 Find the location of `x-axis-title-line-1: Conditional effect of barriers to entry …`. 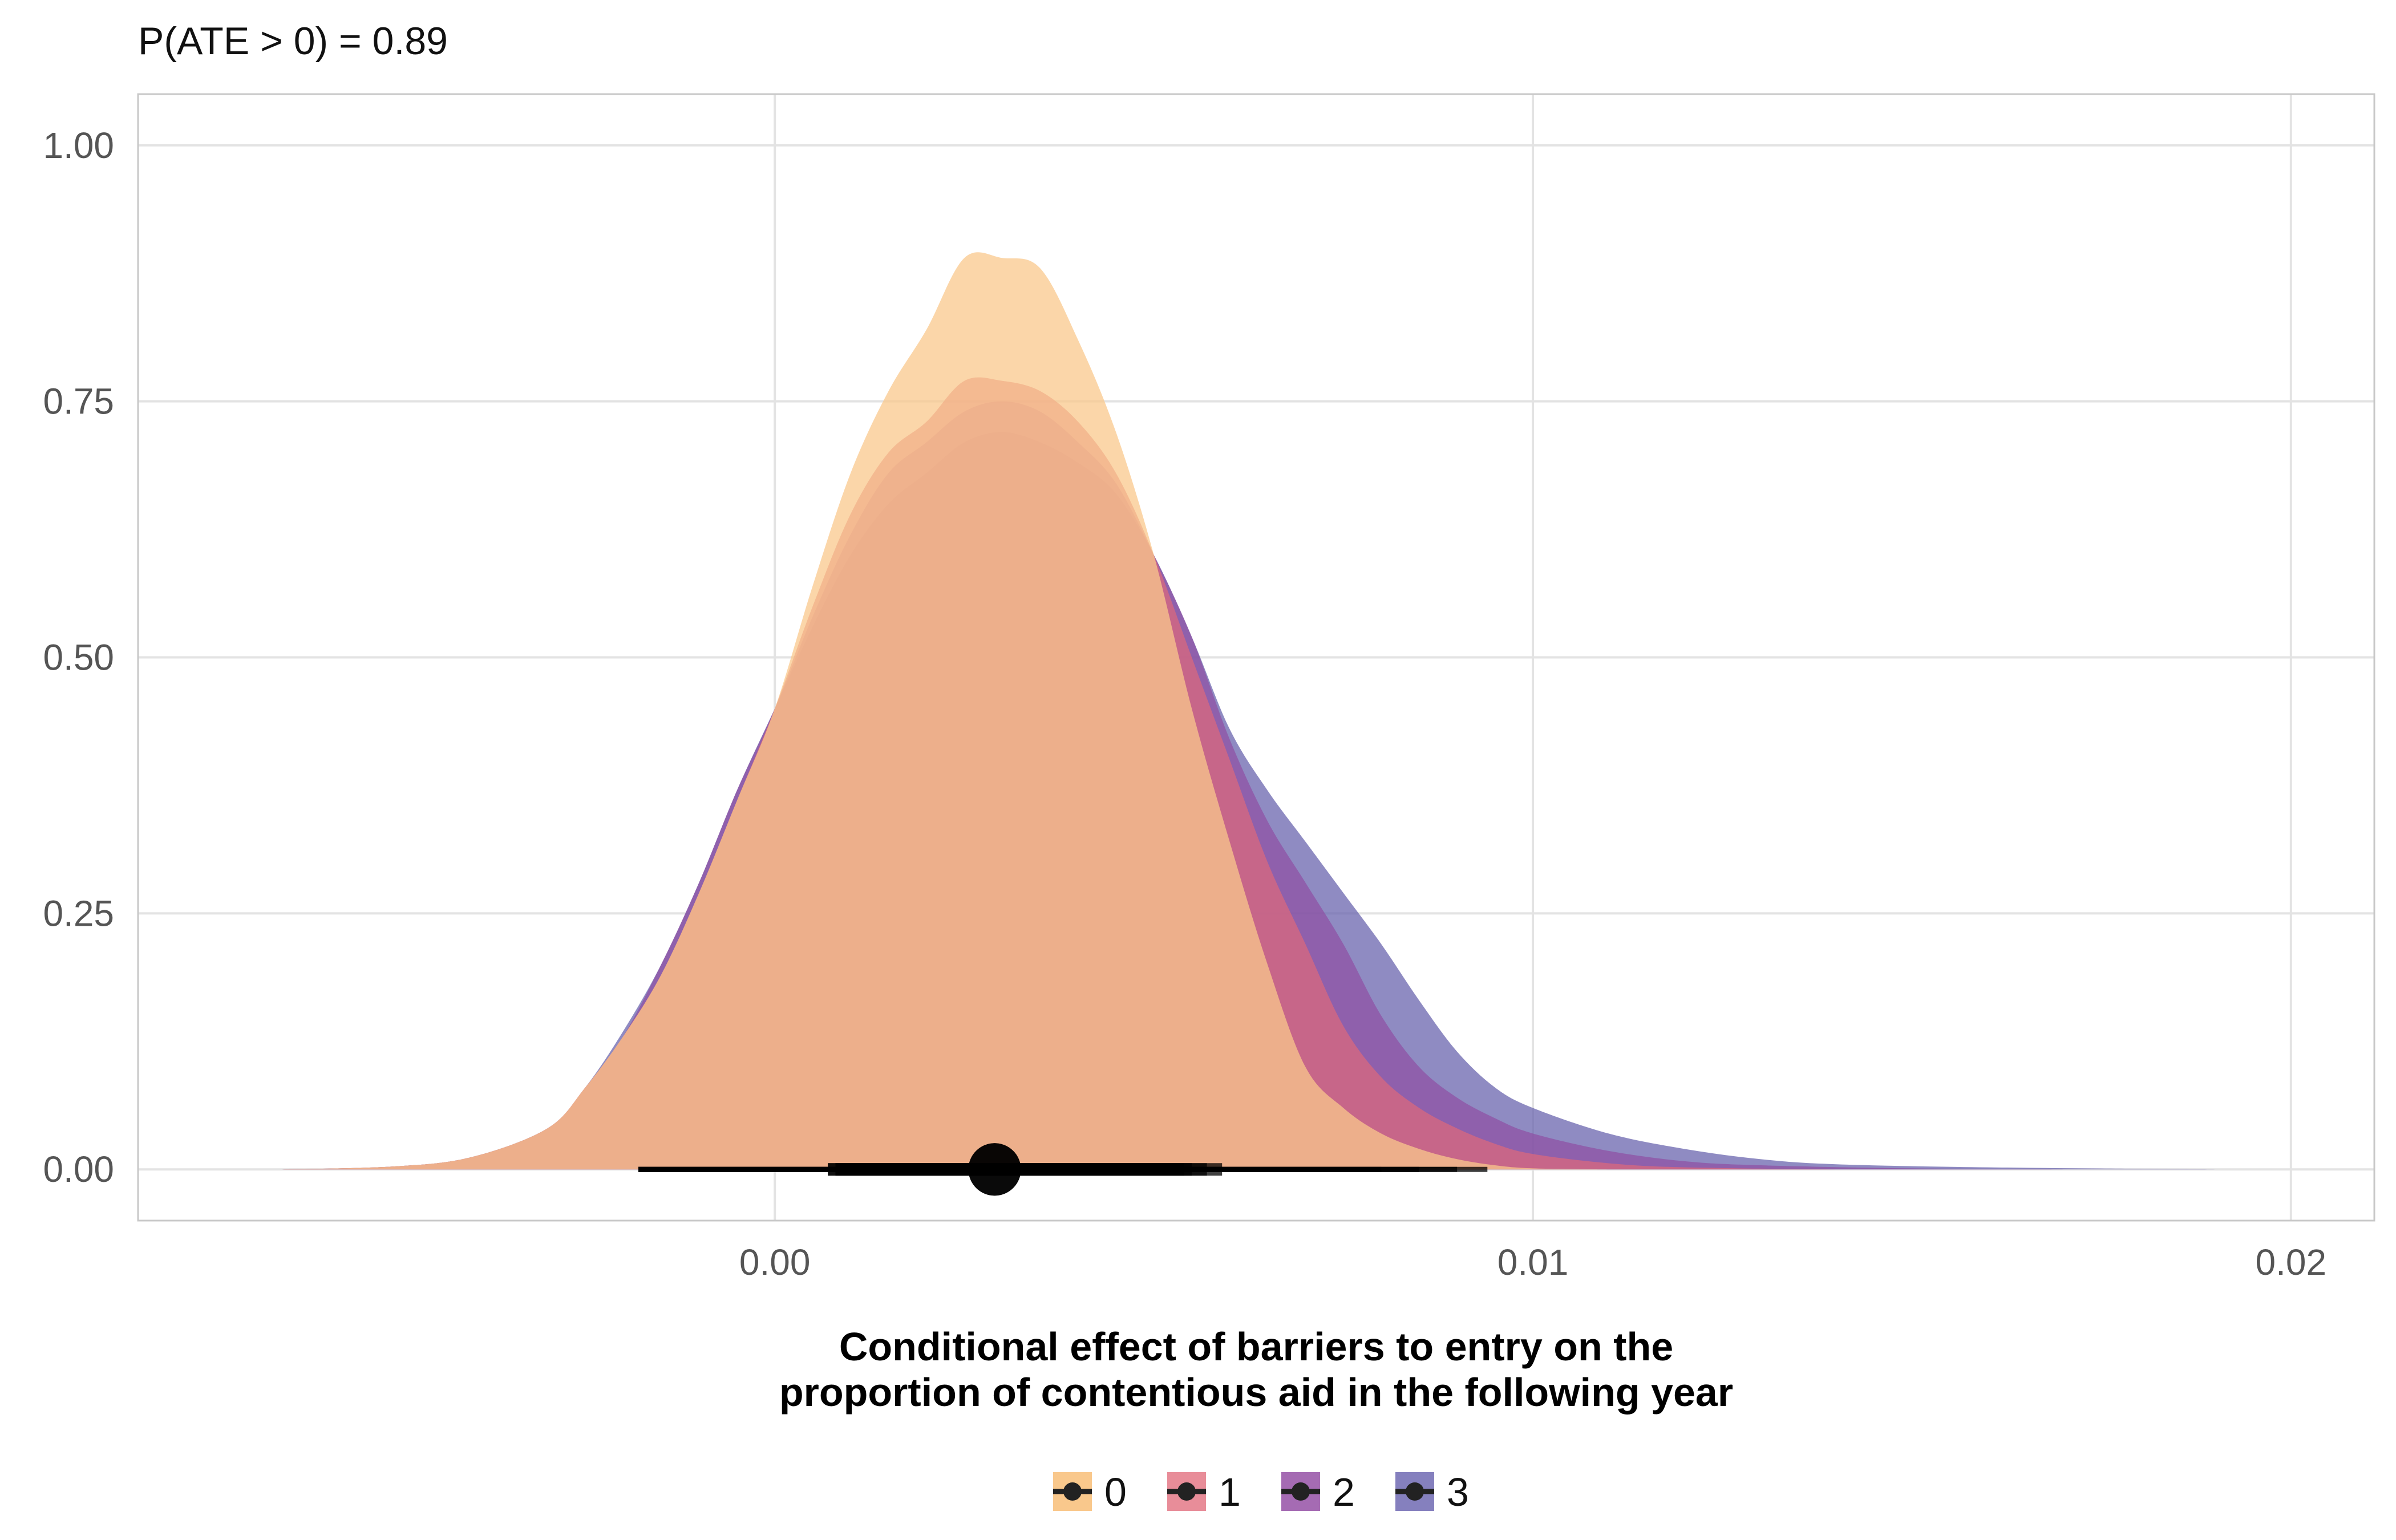

x-axis-title-line-1: Conditional effect of barriers to entry … is located at coordinates (1256, 1346).